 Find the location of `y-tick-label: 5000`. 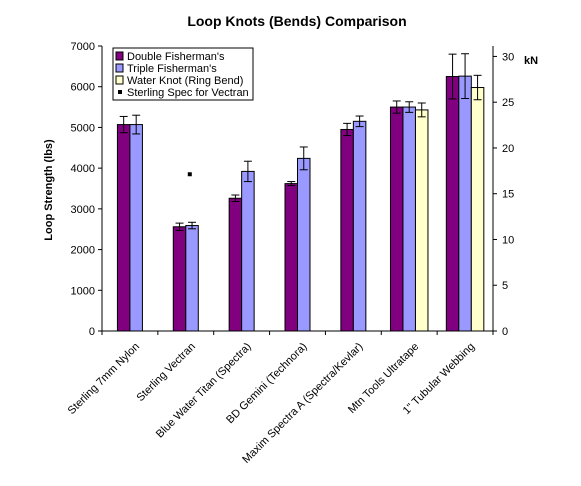

y-tick-label: 5000 is located at coordinates (83, 128).